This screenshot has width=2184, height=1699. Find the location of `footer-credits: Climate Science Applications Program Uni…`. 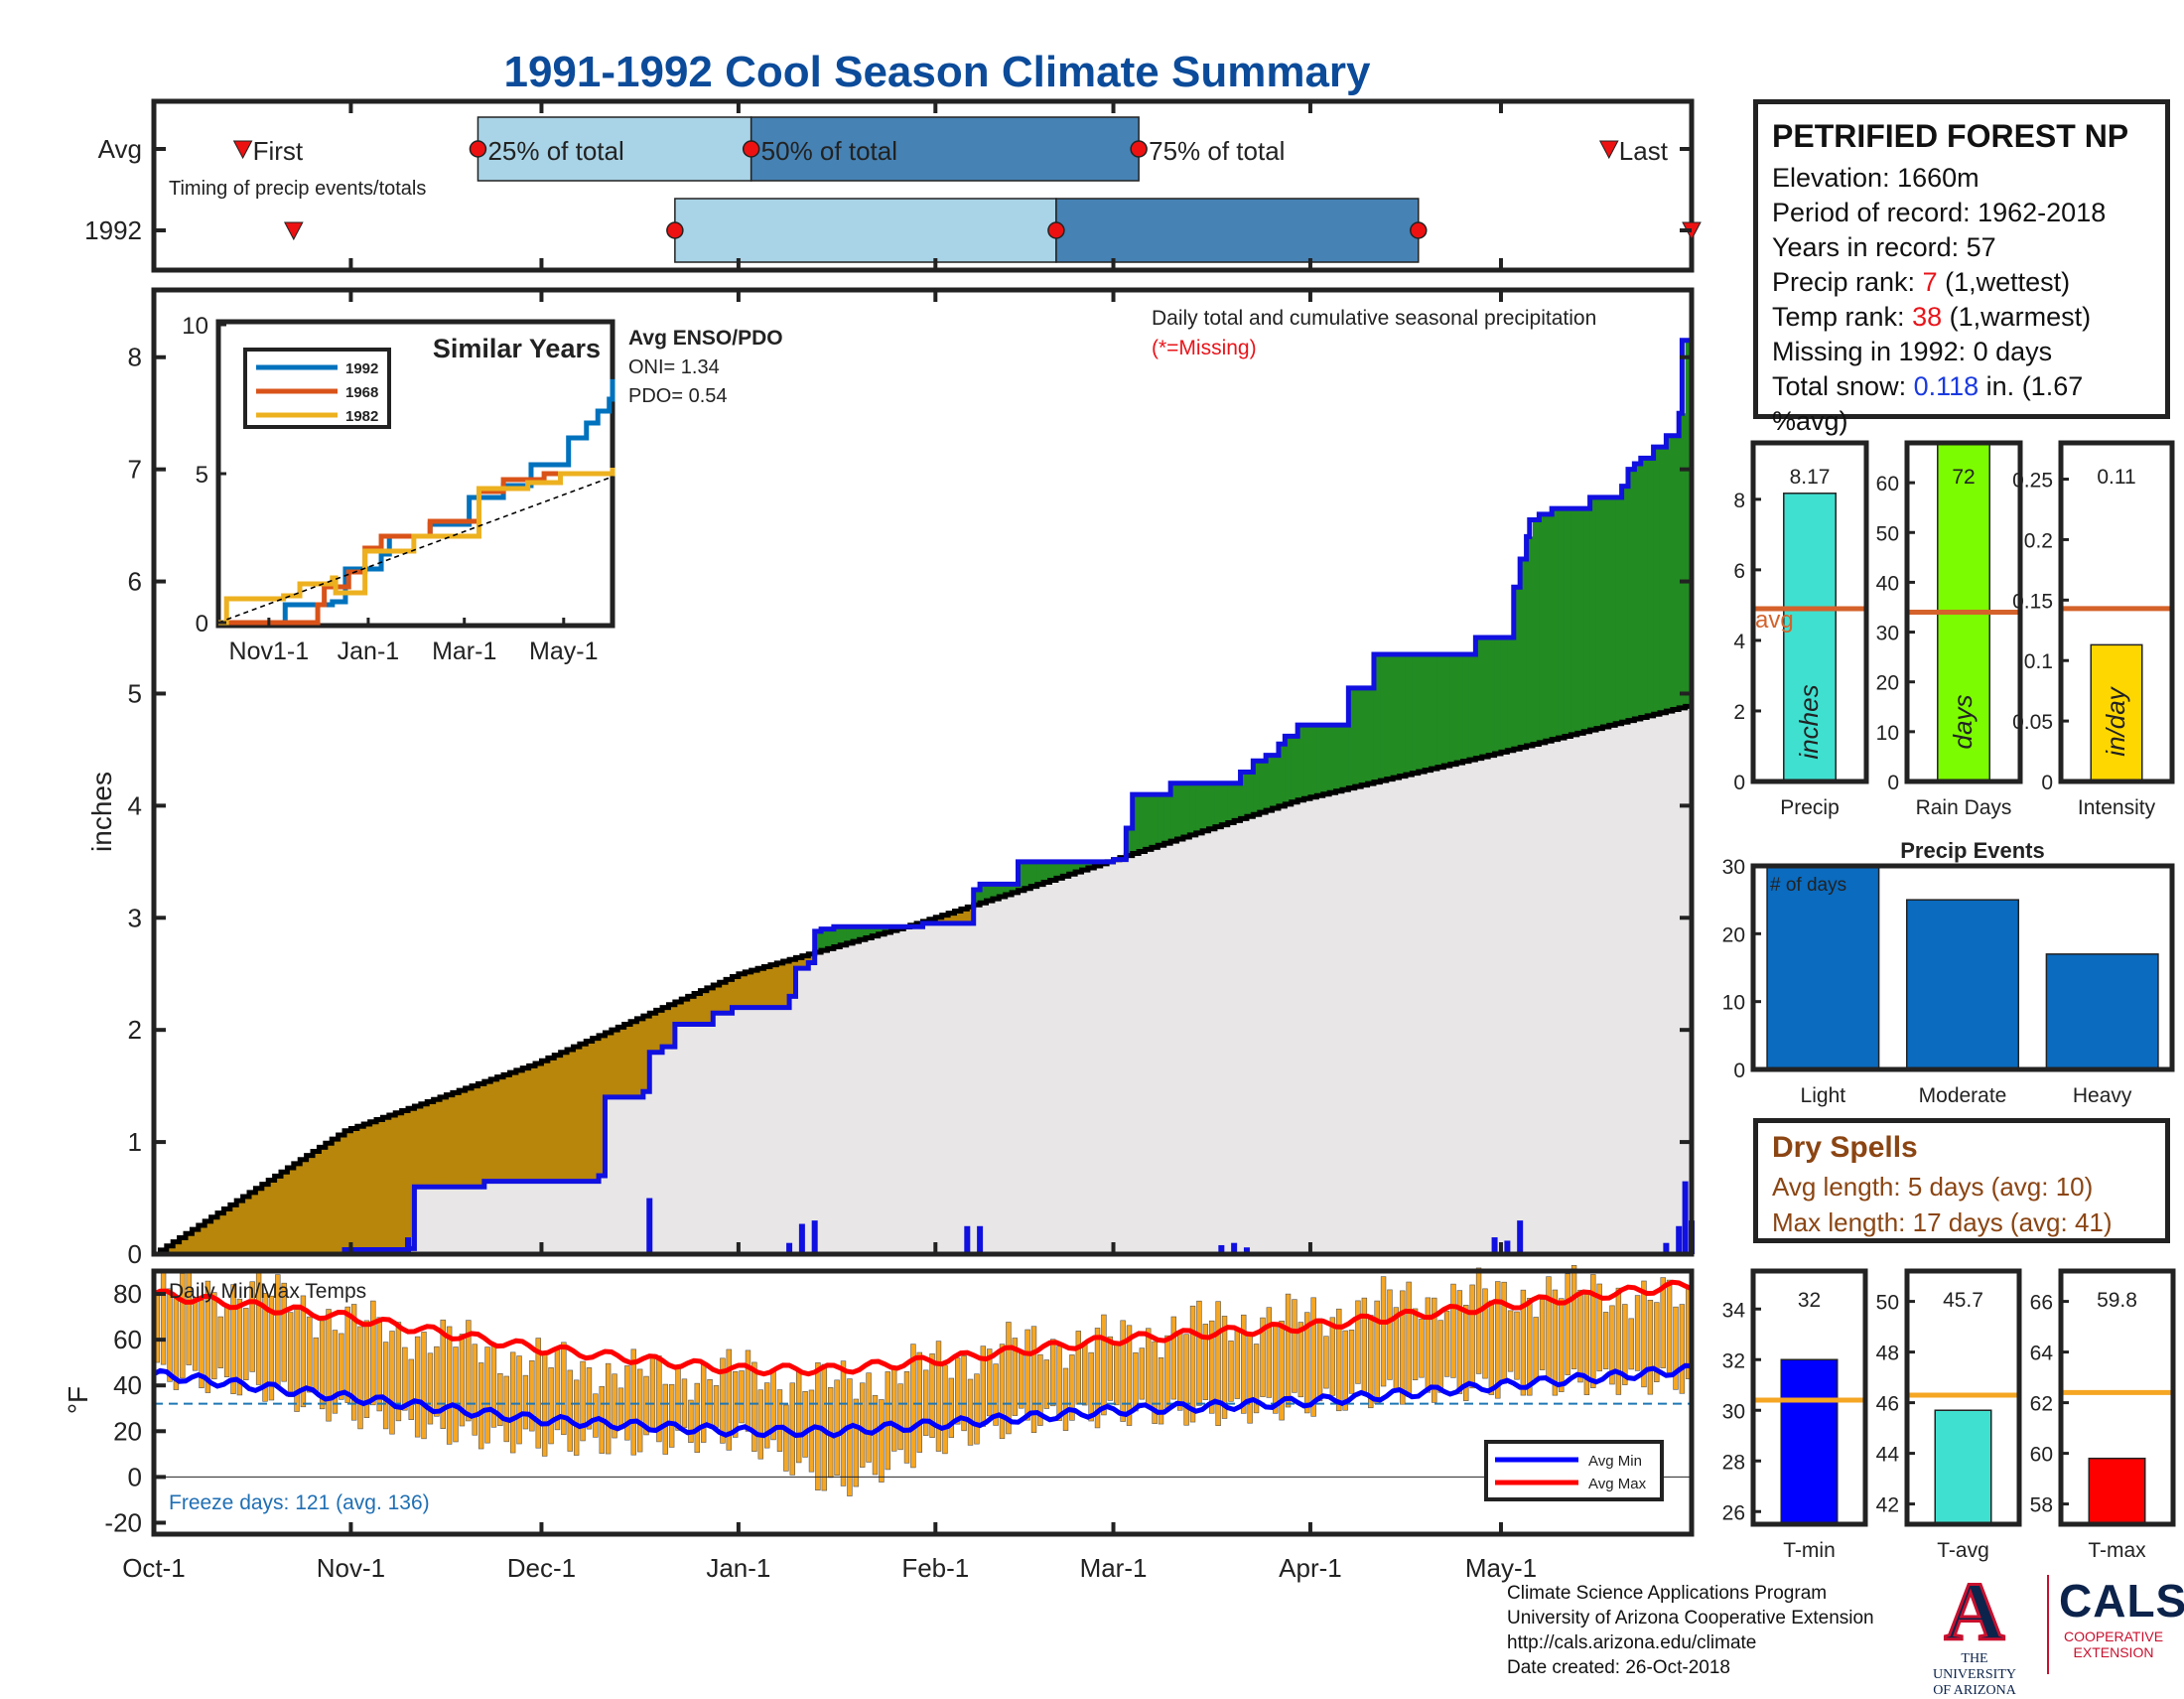

footer-credits: Climate Science Applications Program Uni… is located at coordinates (1690, 1630).